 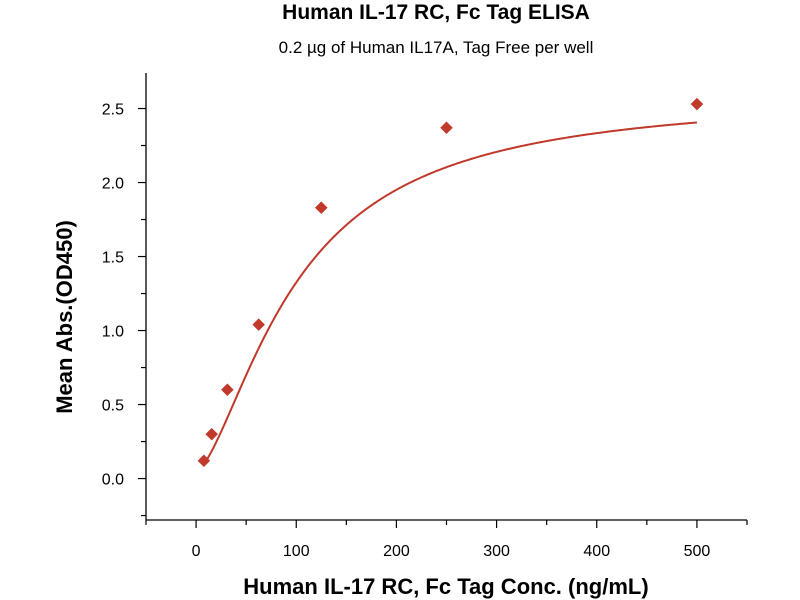 What do you see at coordinates (296, 551) in the screenshot?
I see `x-tick-label: 100` at bounding box center [296, 551].